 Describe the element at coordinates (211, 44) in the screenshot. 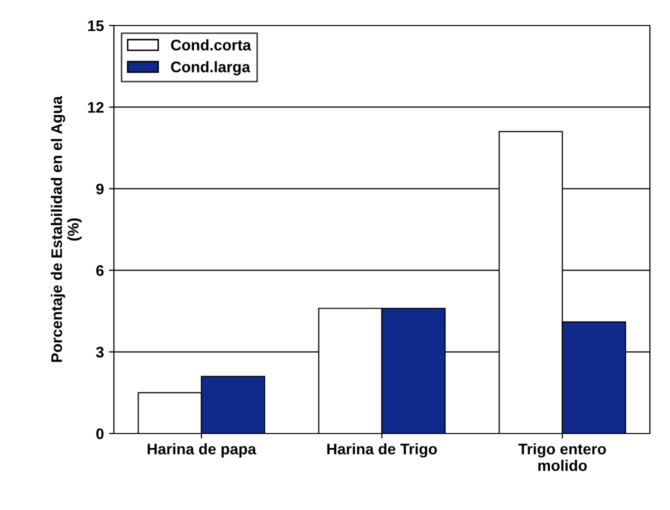

I see `legend-label: Cond.corta` at that location.